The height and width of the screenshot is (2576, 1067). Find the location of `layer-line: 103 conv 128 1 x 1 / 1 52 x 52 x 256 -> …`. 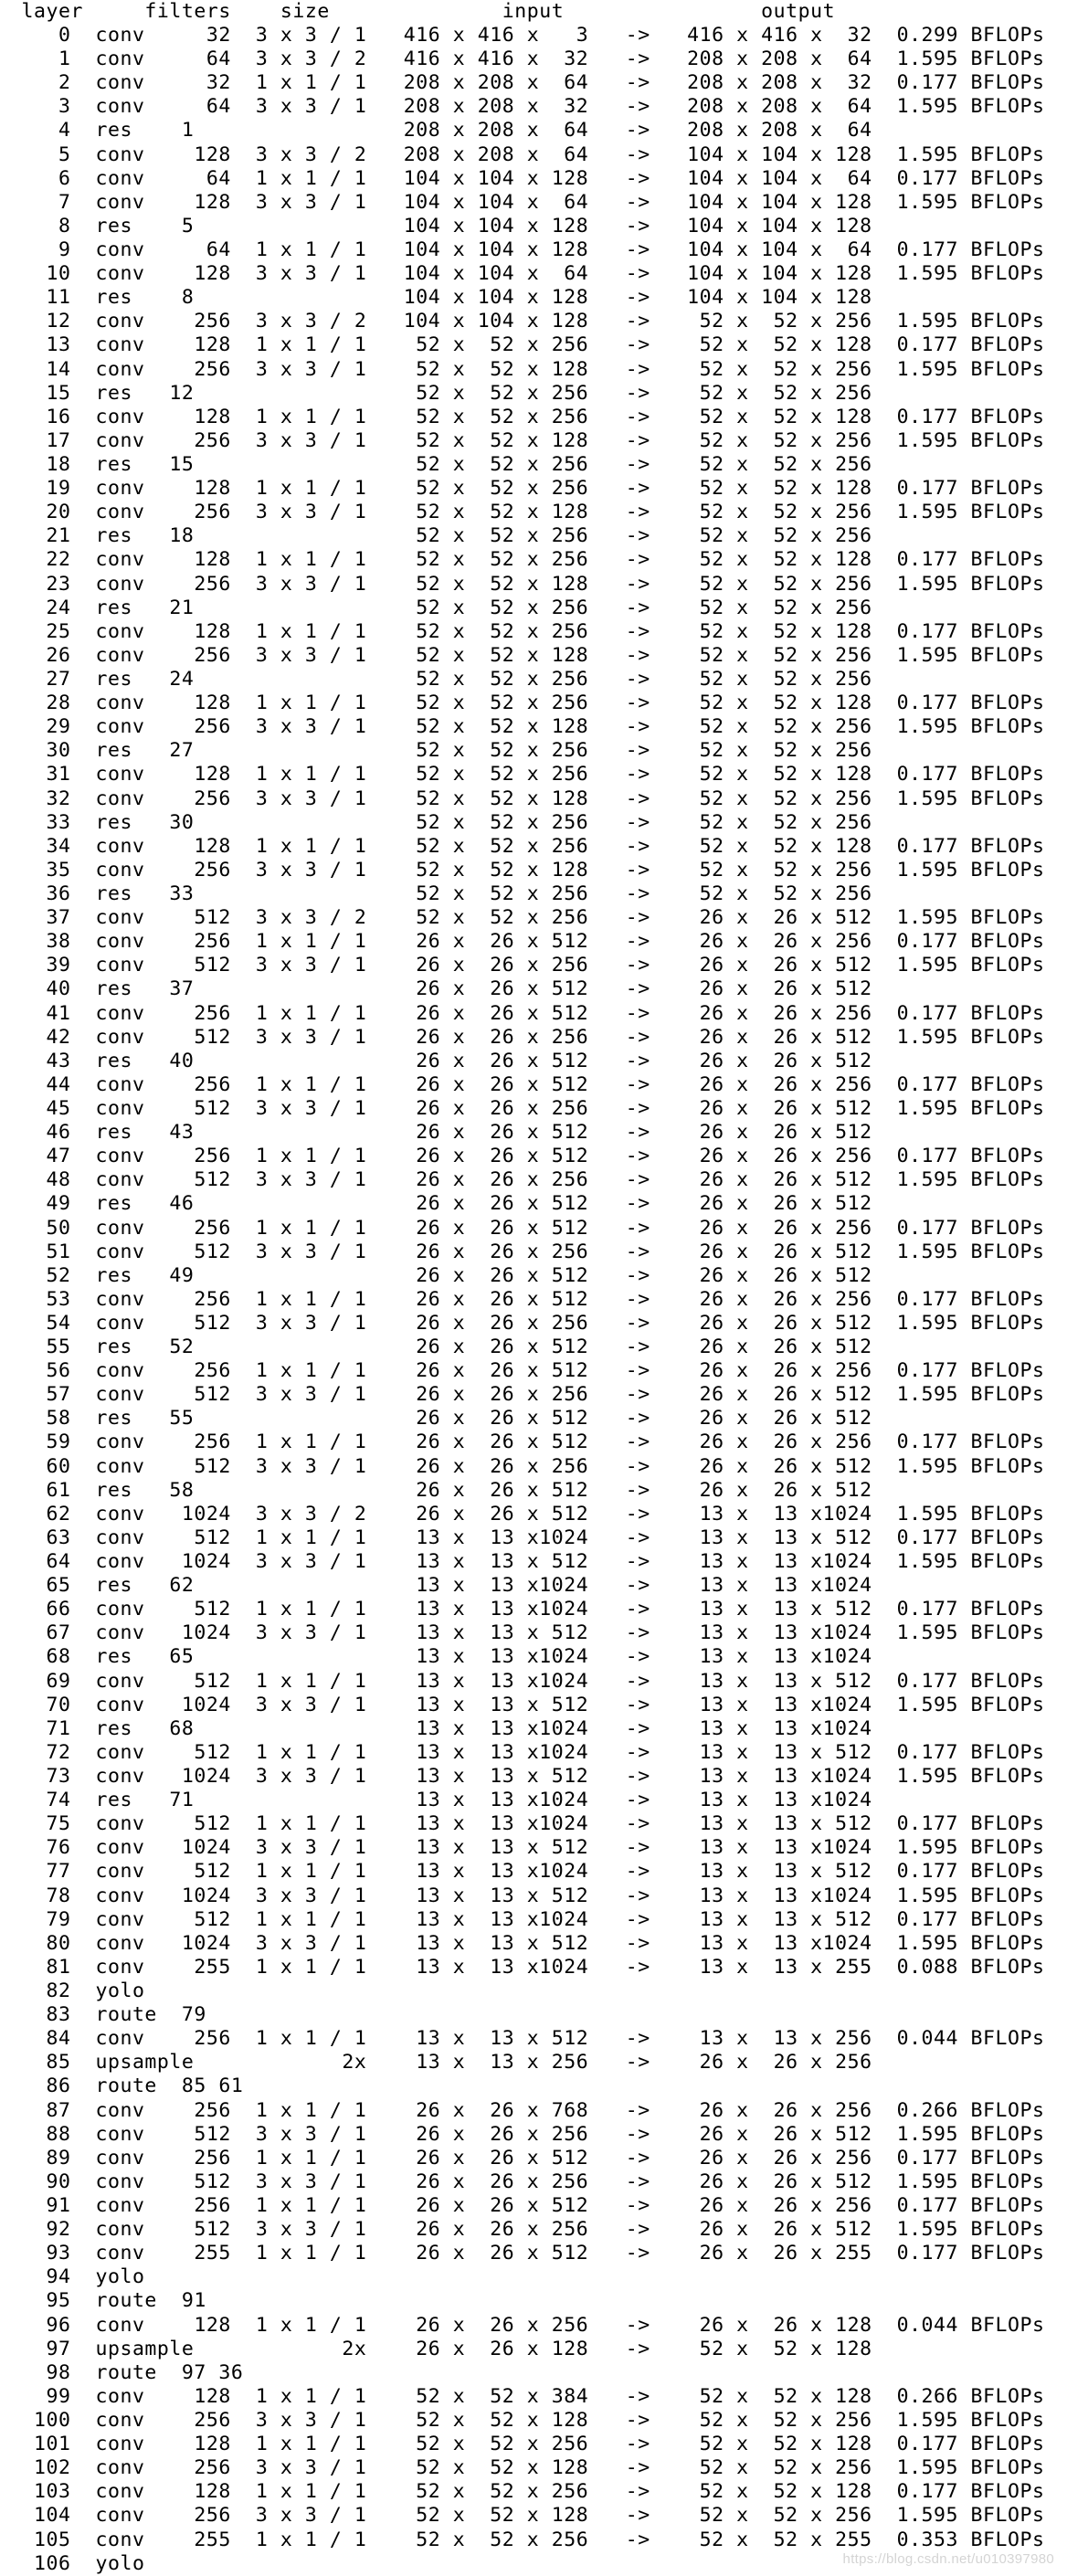

layer-line: 103 conv 128 1 x 1 / 1 52 x 52 x 256 -> … is located at coordinates (527, 2492).